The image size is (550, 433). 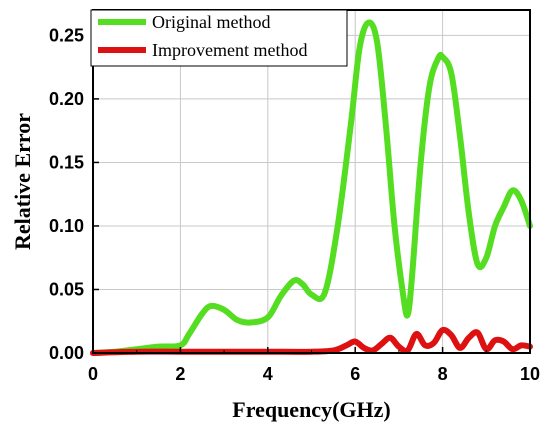 What do you see at coordinates (66, 162) in the screenshot?
I see `y-tick-label: 0.15` at bounding box center [66, 162].